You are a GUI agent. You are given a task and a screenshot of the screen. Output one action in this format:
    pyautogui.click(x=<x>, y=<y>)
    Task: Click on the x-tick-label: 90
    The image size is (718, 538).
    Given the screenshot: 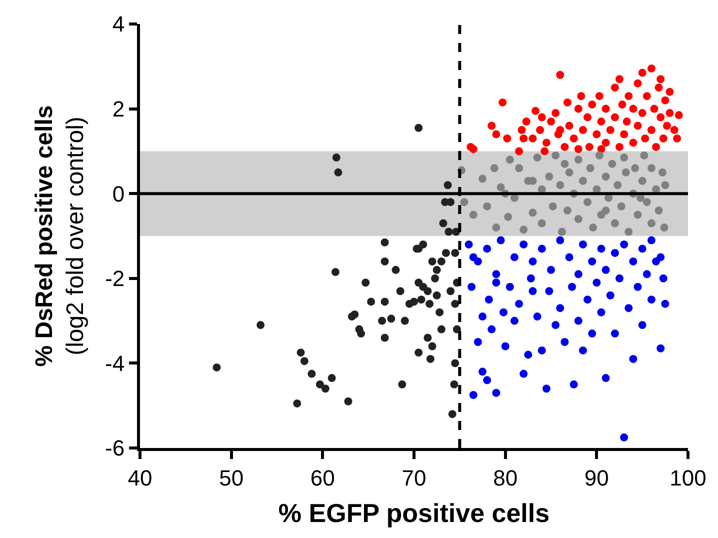 What is the action you would take?
    pyautogui.click(x=596, y=477)
    